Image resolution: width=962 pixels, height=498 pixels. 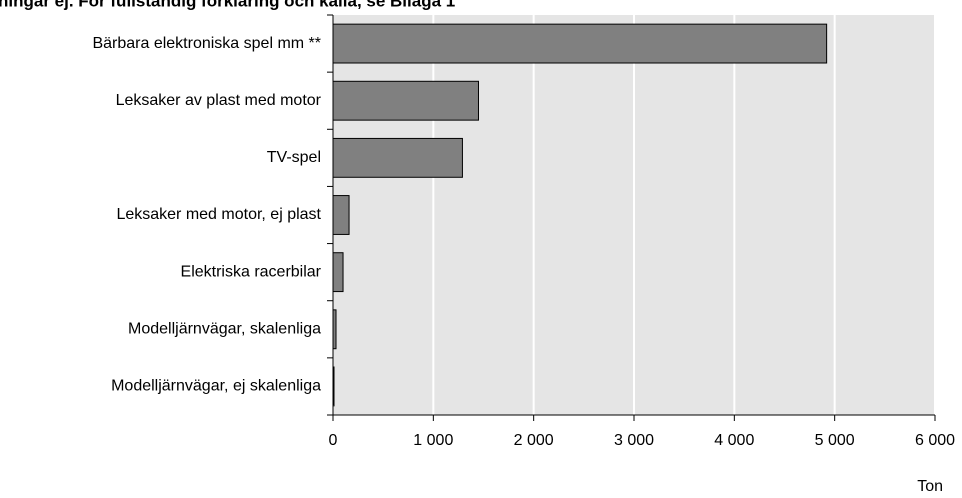 I want to click on x-tick-label: 0, so click(x=333, y=440).